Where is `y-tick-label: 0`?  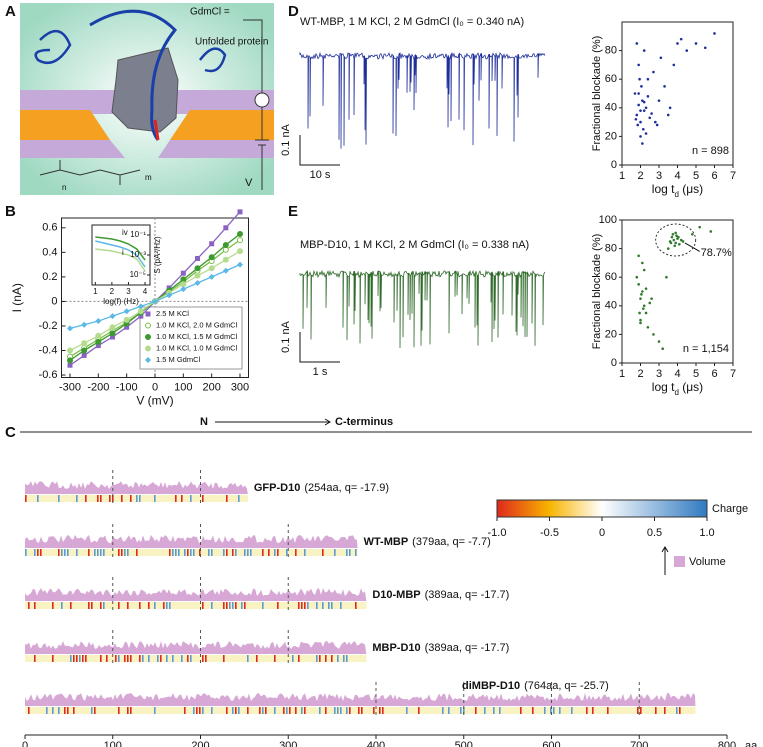
y-tick-label: 0 is located at coordinates (614, 165).